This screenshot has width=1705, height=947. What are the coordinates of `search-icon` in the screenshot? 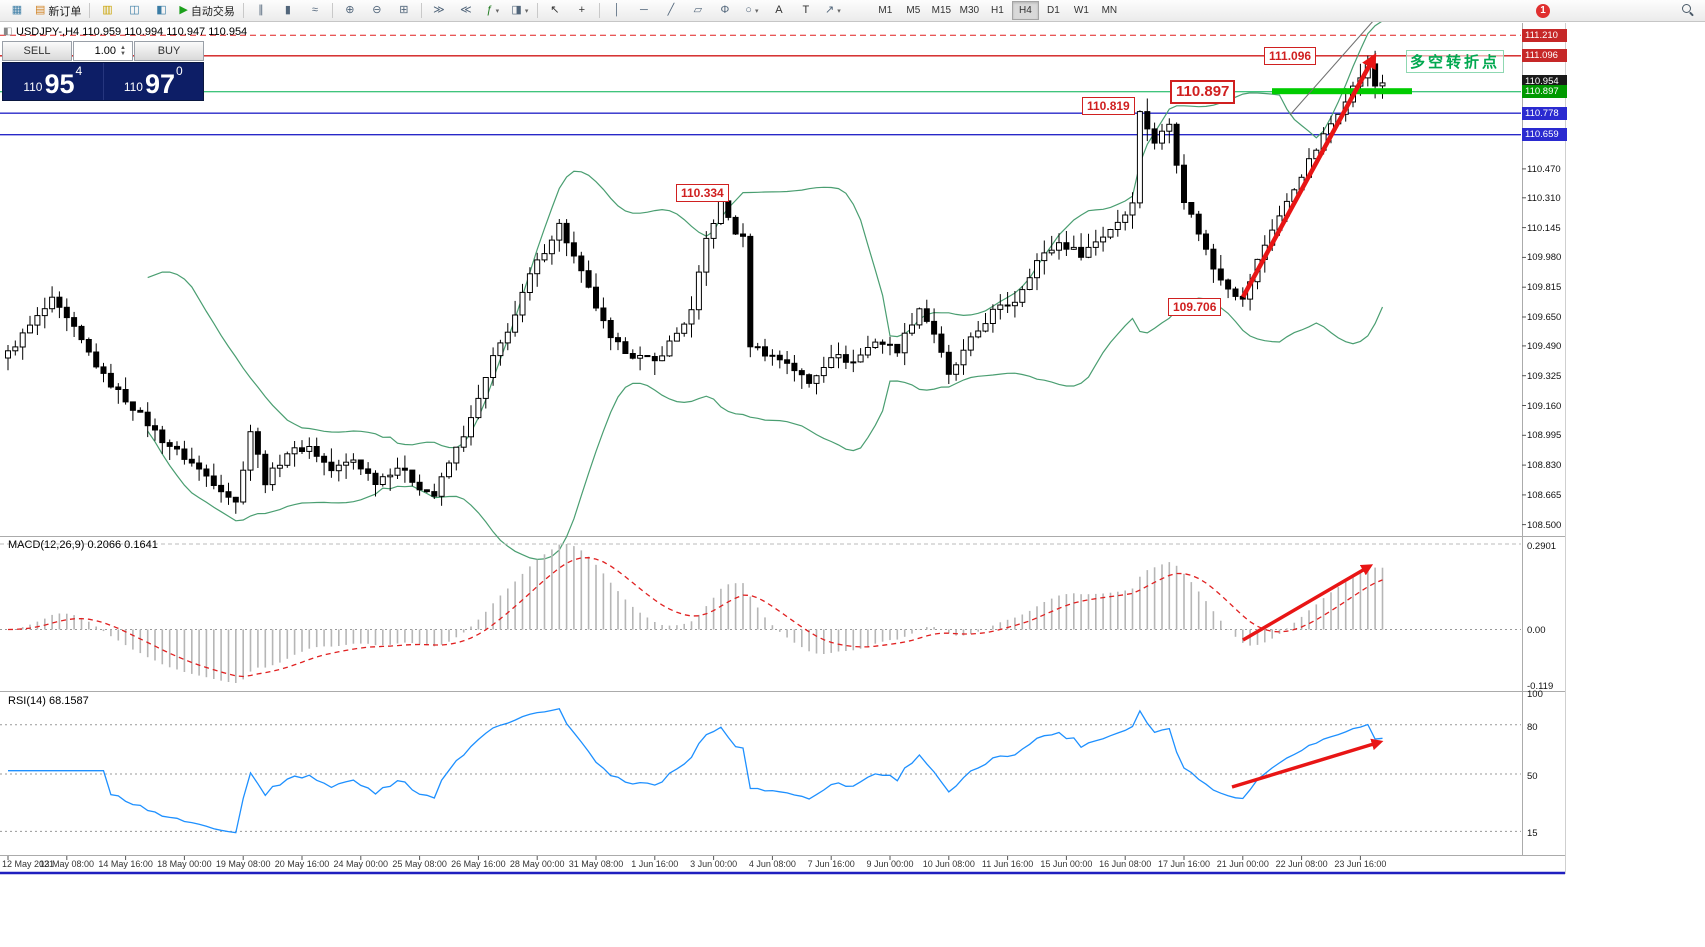 It's located at (1688, 10).